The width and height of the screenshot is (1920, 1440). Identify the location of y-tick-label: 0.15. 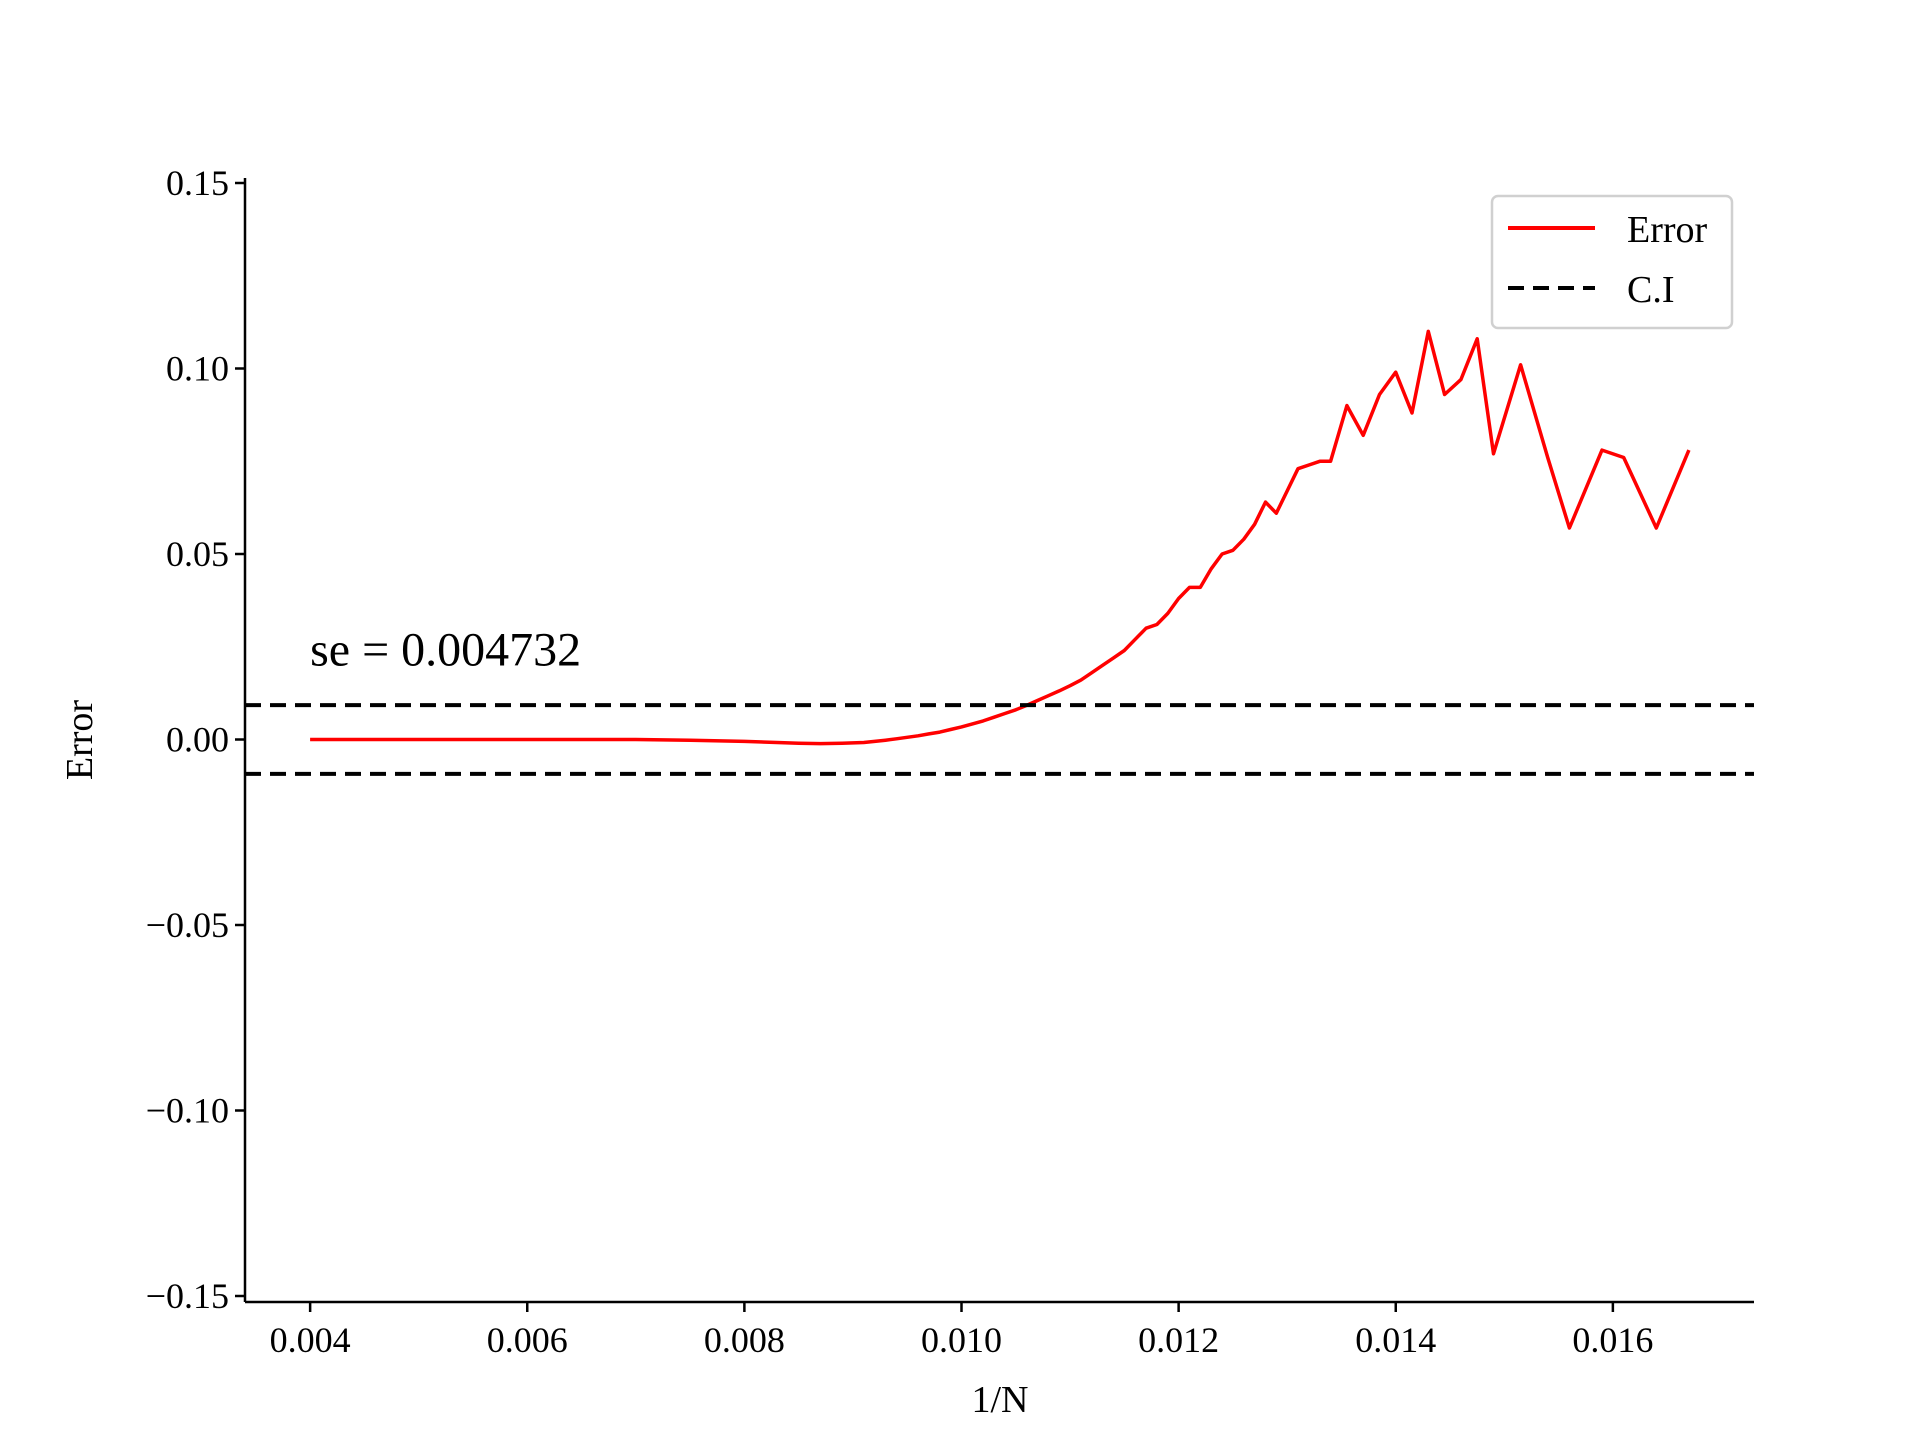
(197, 183).